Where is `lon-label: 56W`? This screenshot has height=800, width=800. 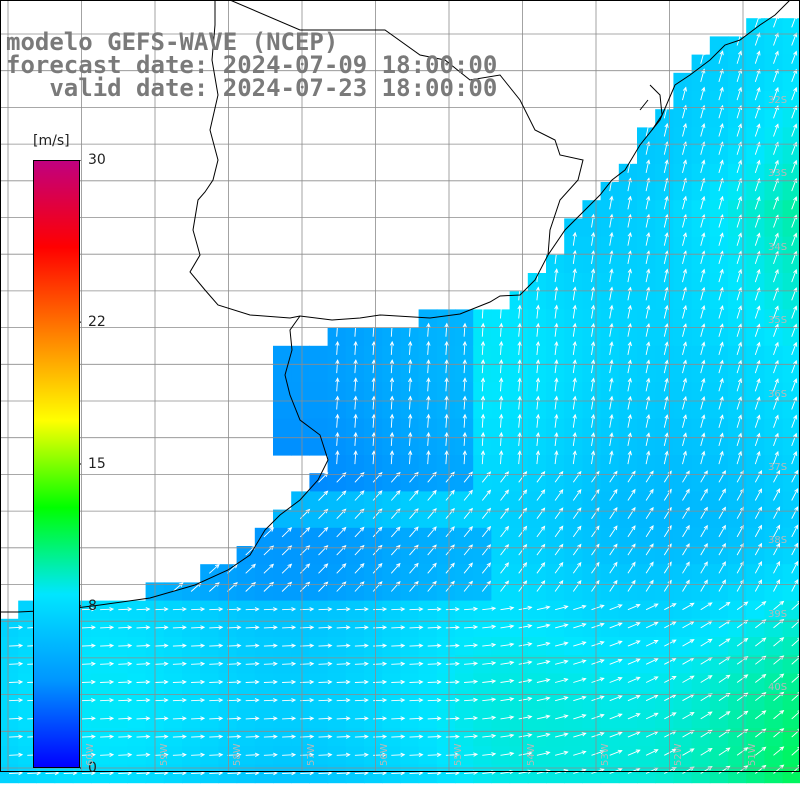 lon-label: 56W is located at coordinates (384, 754).